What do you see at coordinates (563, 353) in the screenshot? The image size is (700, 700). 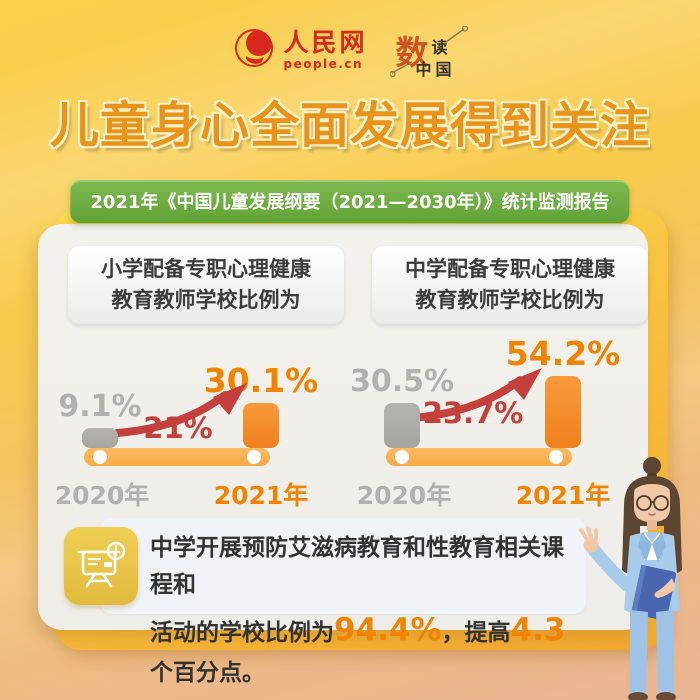 I see `value-label-2021: 54.2%` at bounding box center [563, 353].